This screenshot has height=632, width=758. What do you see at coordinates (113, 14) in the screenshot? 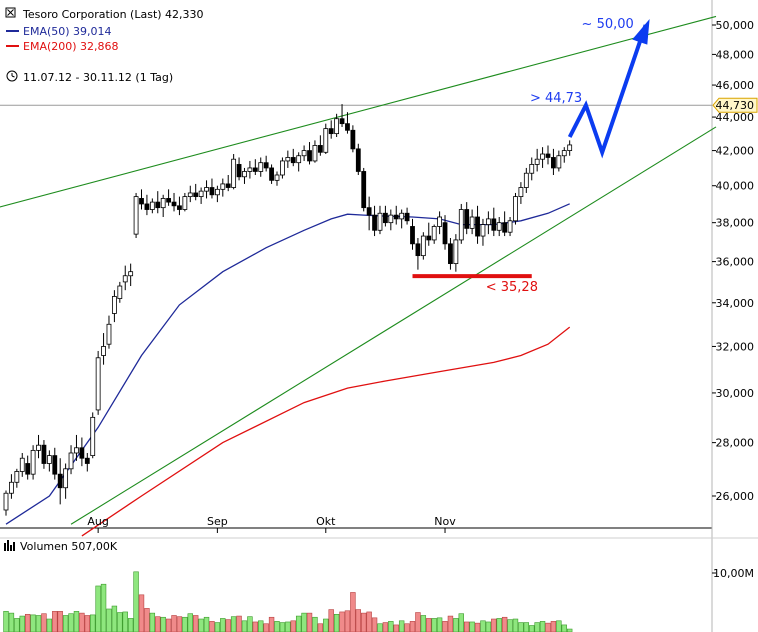
I see `chart-title: Tesoro Corporation (Last) 42,330` at bounding box center [113, 14].